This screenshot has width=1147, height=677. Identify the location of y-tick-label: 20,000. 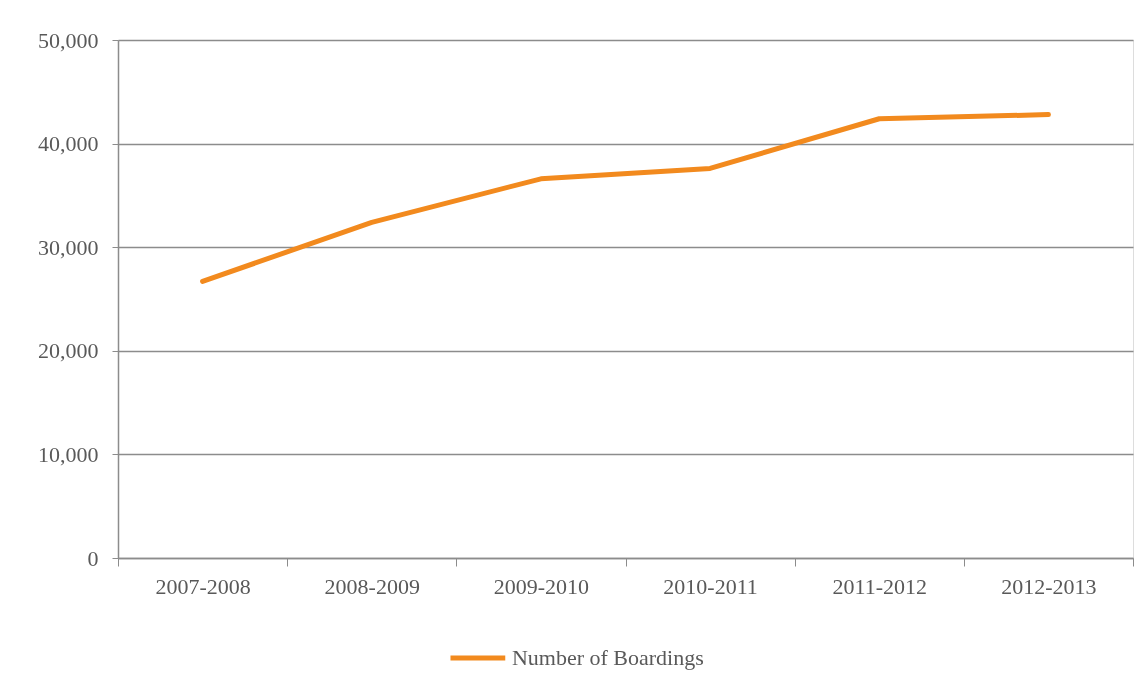
(68, 351).